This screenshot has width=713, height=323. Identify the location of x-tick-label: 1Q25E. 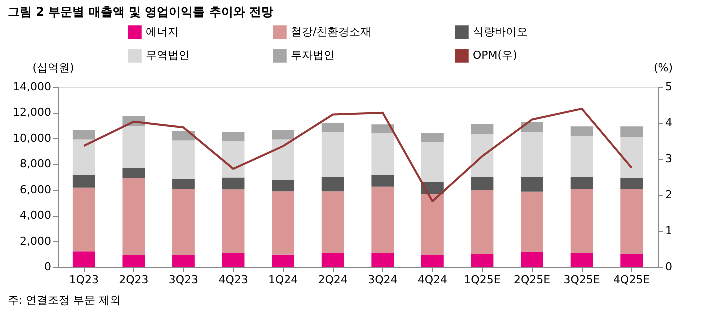
(482, 280).